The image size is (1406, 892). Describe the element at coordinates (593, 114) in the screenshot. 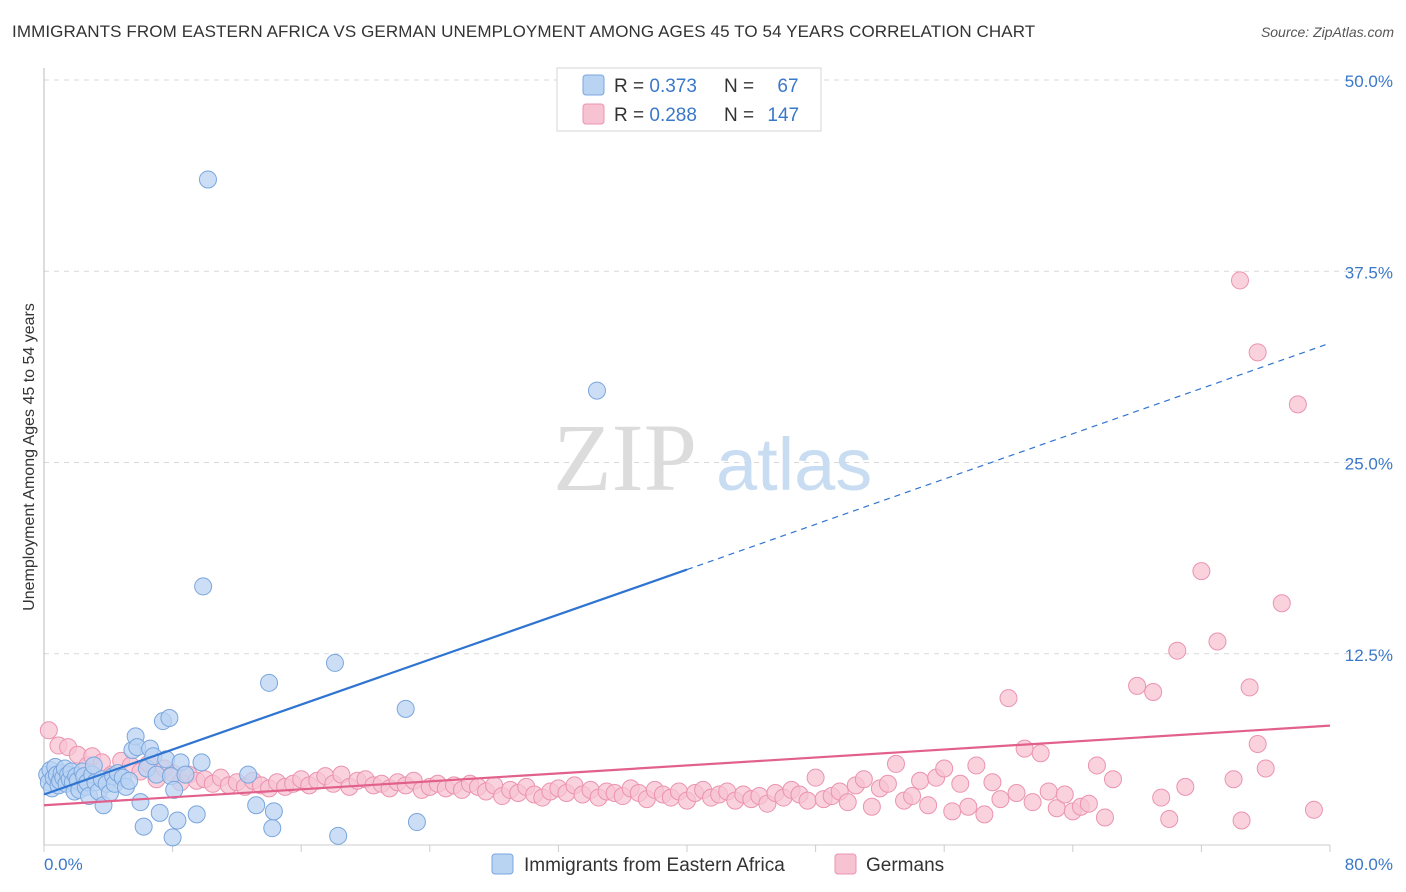

I see `legend-swatch-pink` at that location.